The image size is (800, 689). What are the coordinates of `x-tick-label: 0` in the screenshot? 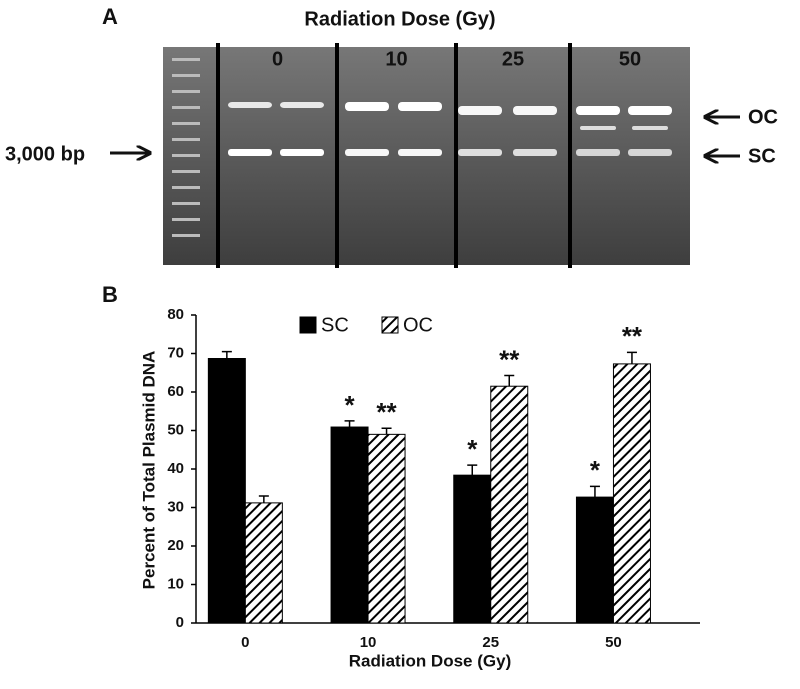 It's located at (245, 642).